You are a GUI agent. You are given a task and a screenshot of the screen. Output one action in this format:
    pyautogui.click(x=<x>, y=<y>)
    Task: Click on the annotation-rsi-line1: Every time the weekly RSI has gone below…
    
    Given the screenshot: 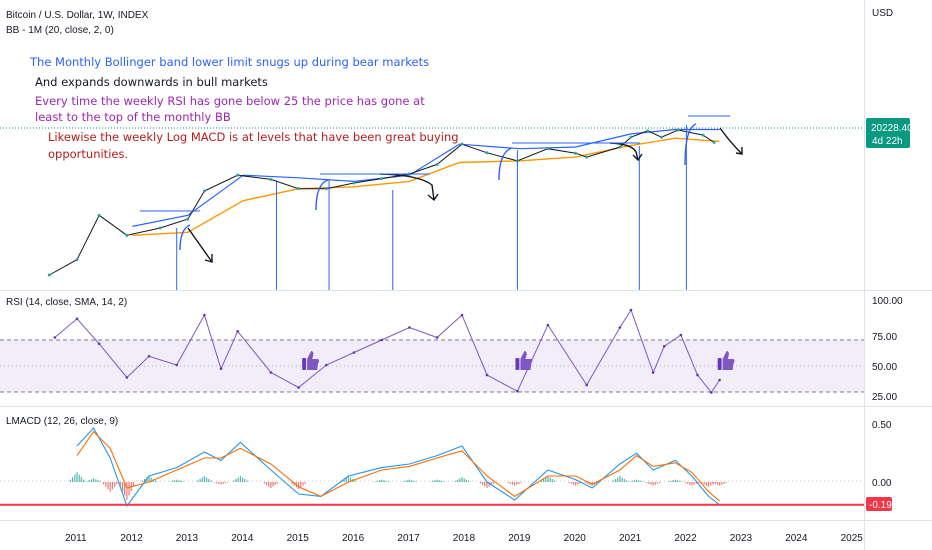 What is the action you would take?
    pyautogui.click(x=230, y=101)
    